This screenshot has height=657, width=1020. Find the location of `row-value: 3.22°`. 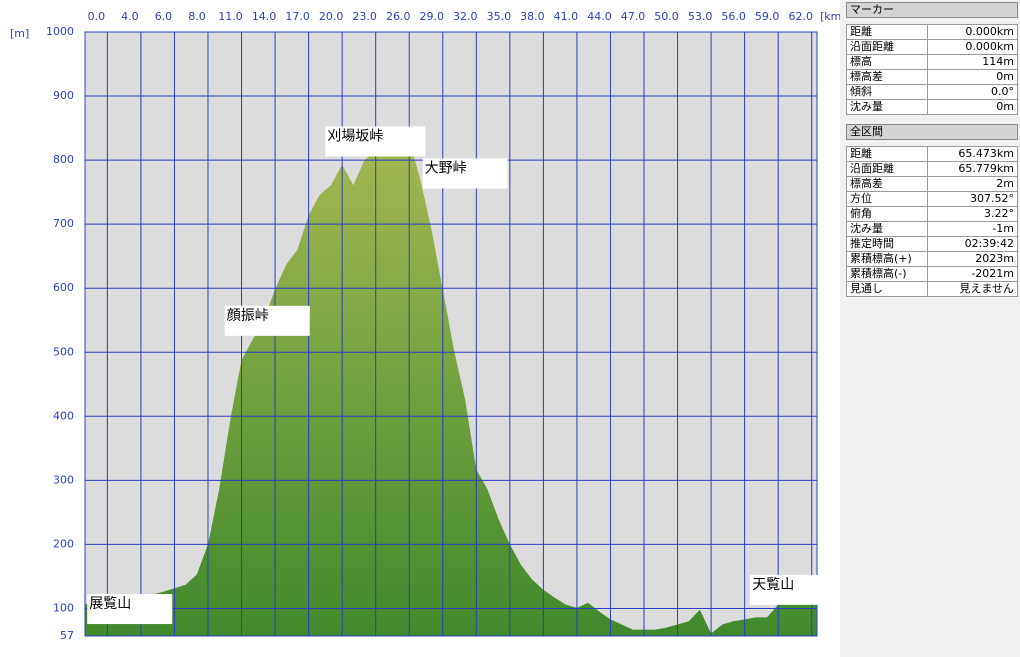

row-value: 3.22° is located at coordinates (999, 213).